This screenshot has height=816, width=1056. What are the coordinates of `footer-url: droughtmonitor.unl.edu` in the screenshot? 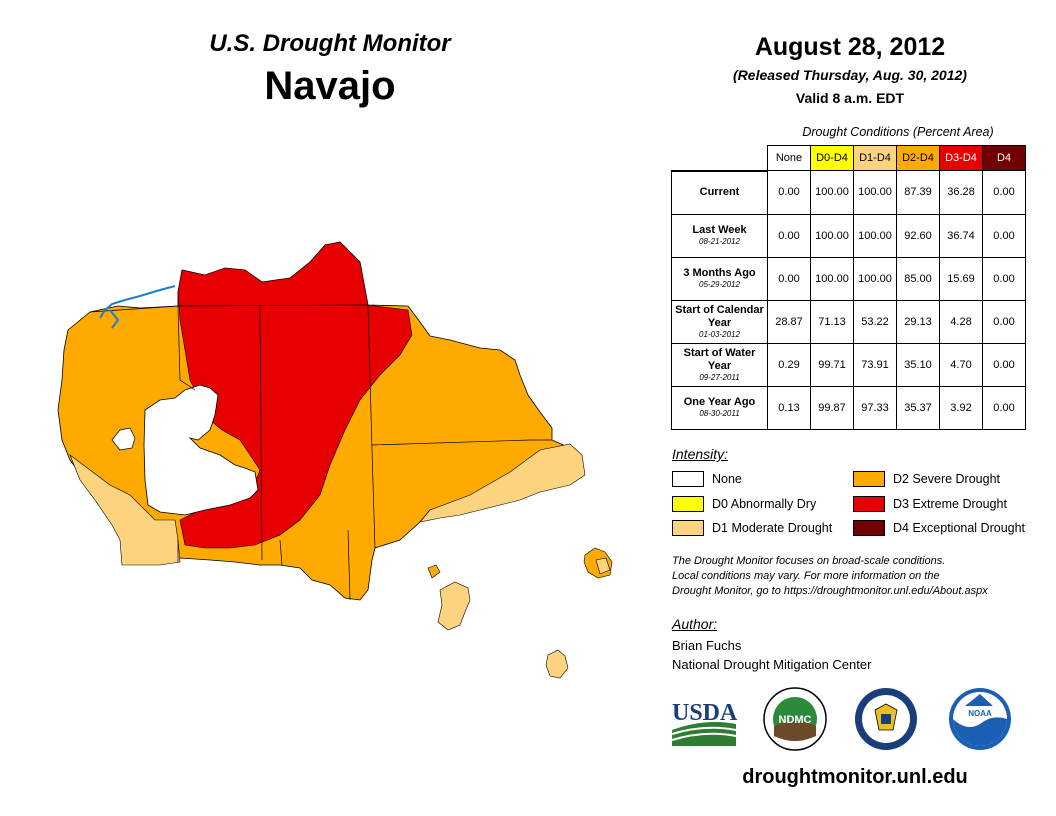 It's located at (855, 777).